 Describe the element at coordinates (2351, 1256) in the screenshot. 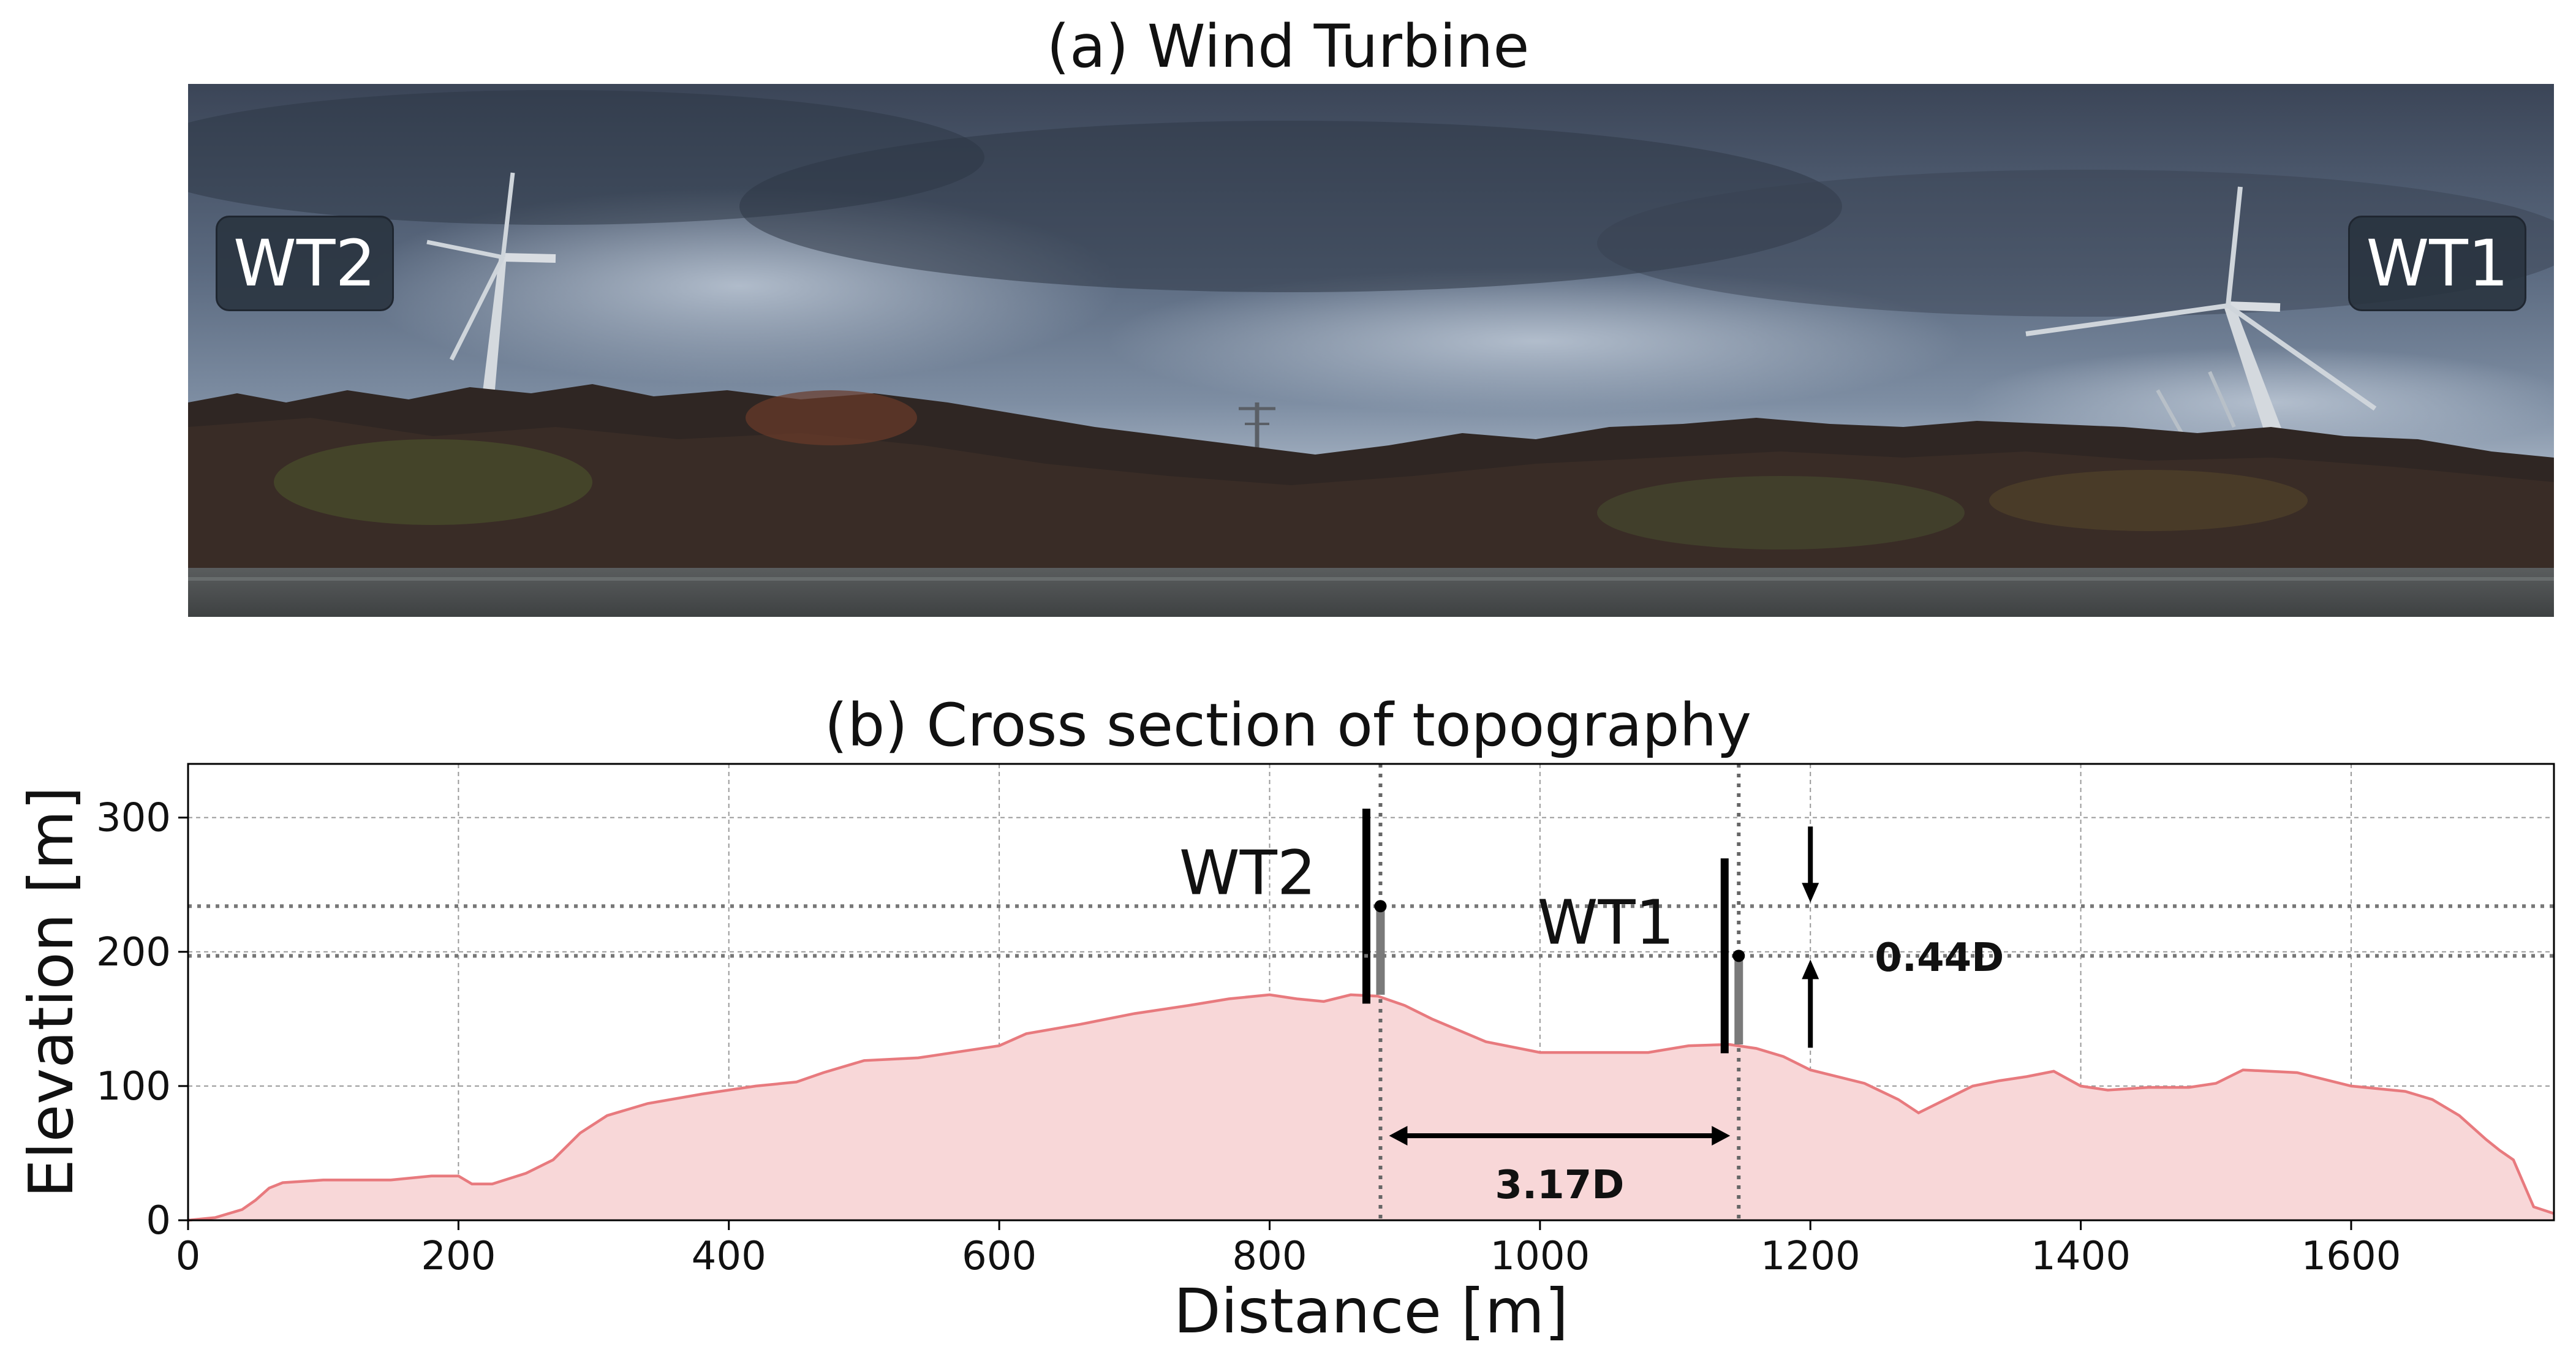

I see `x-tick-label: 1600` at that location.